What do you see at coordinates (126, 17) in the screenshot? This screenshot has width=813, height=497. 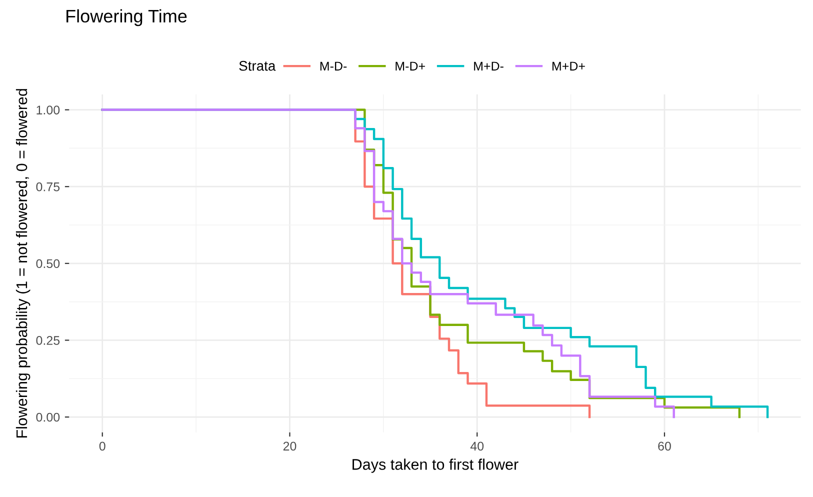 I see `chart-title: Flowering Time` at bounding box center [126, 17].